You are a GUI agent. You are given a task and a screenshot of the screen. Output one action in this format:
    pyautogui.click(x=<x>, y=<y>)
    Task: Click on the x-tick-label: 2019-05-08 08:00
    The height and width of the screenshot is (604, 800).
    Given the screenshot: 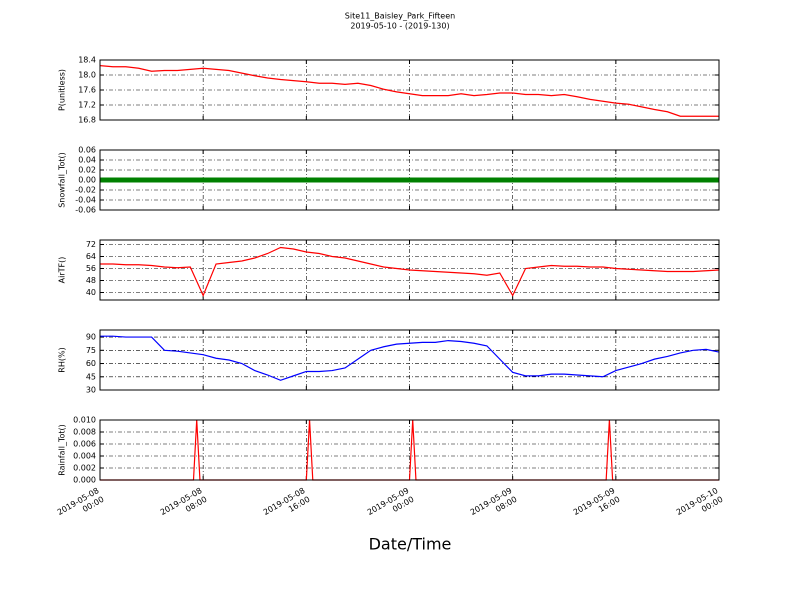 What is the action you would take?
    pyautogui.click(x=183, y=502)
    